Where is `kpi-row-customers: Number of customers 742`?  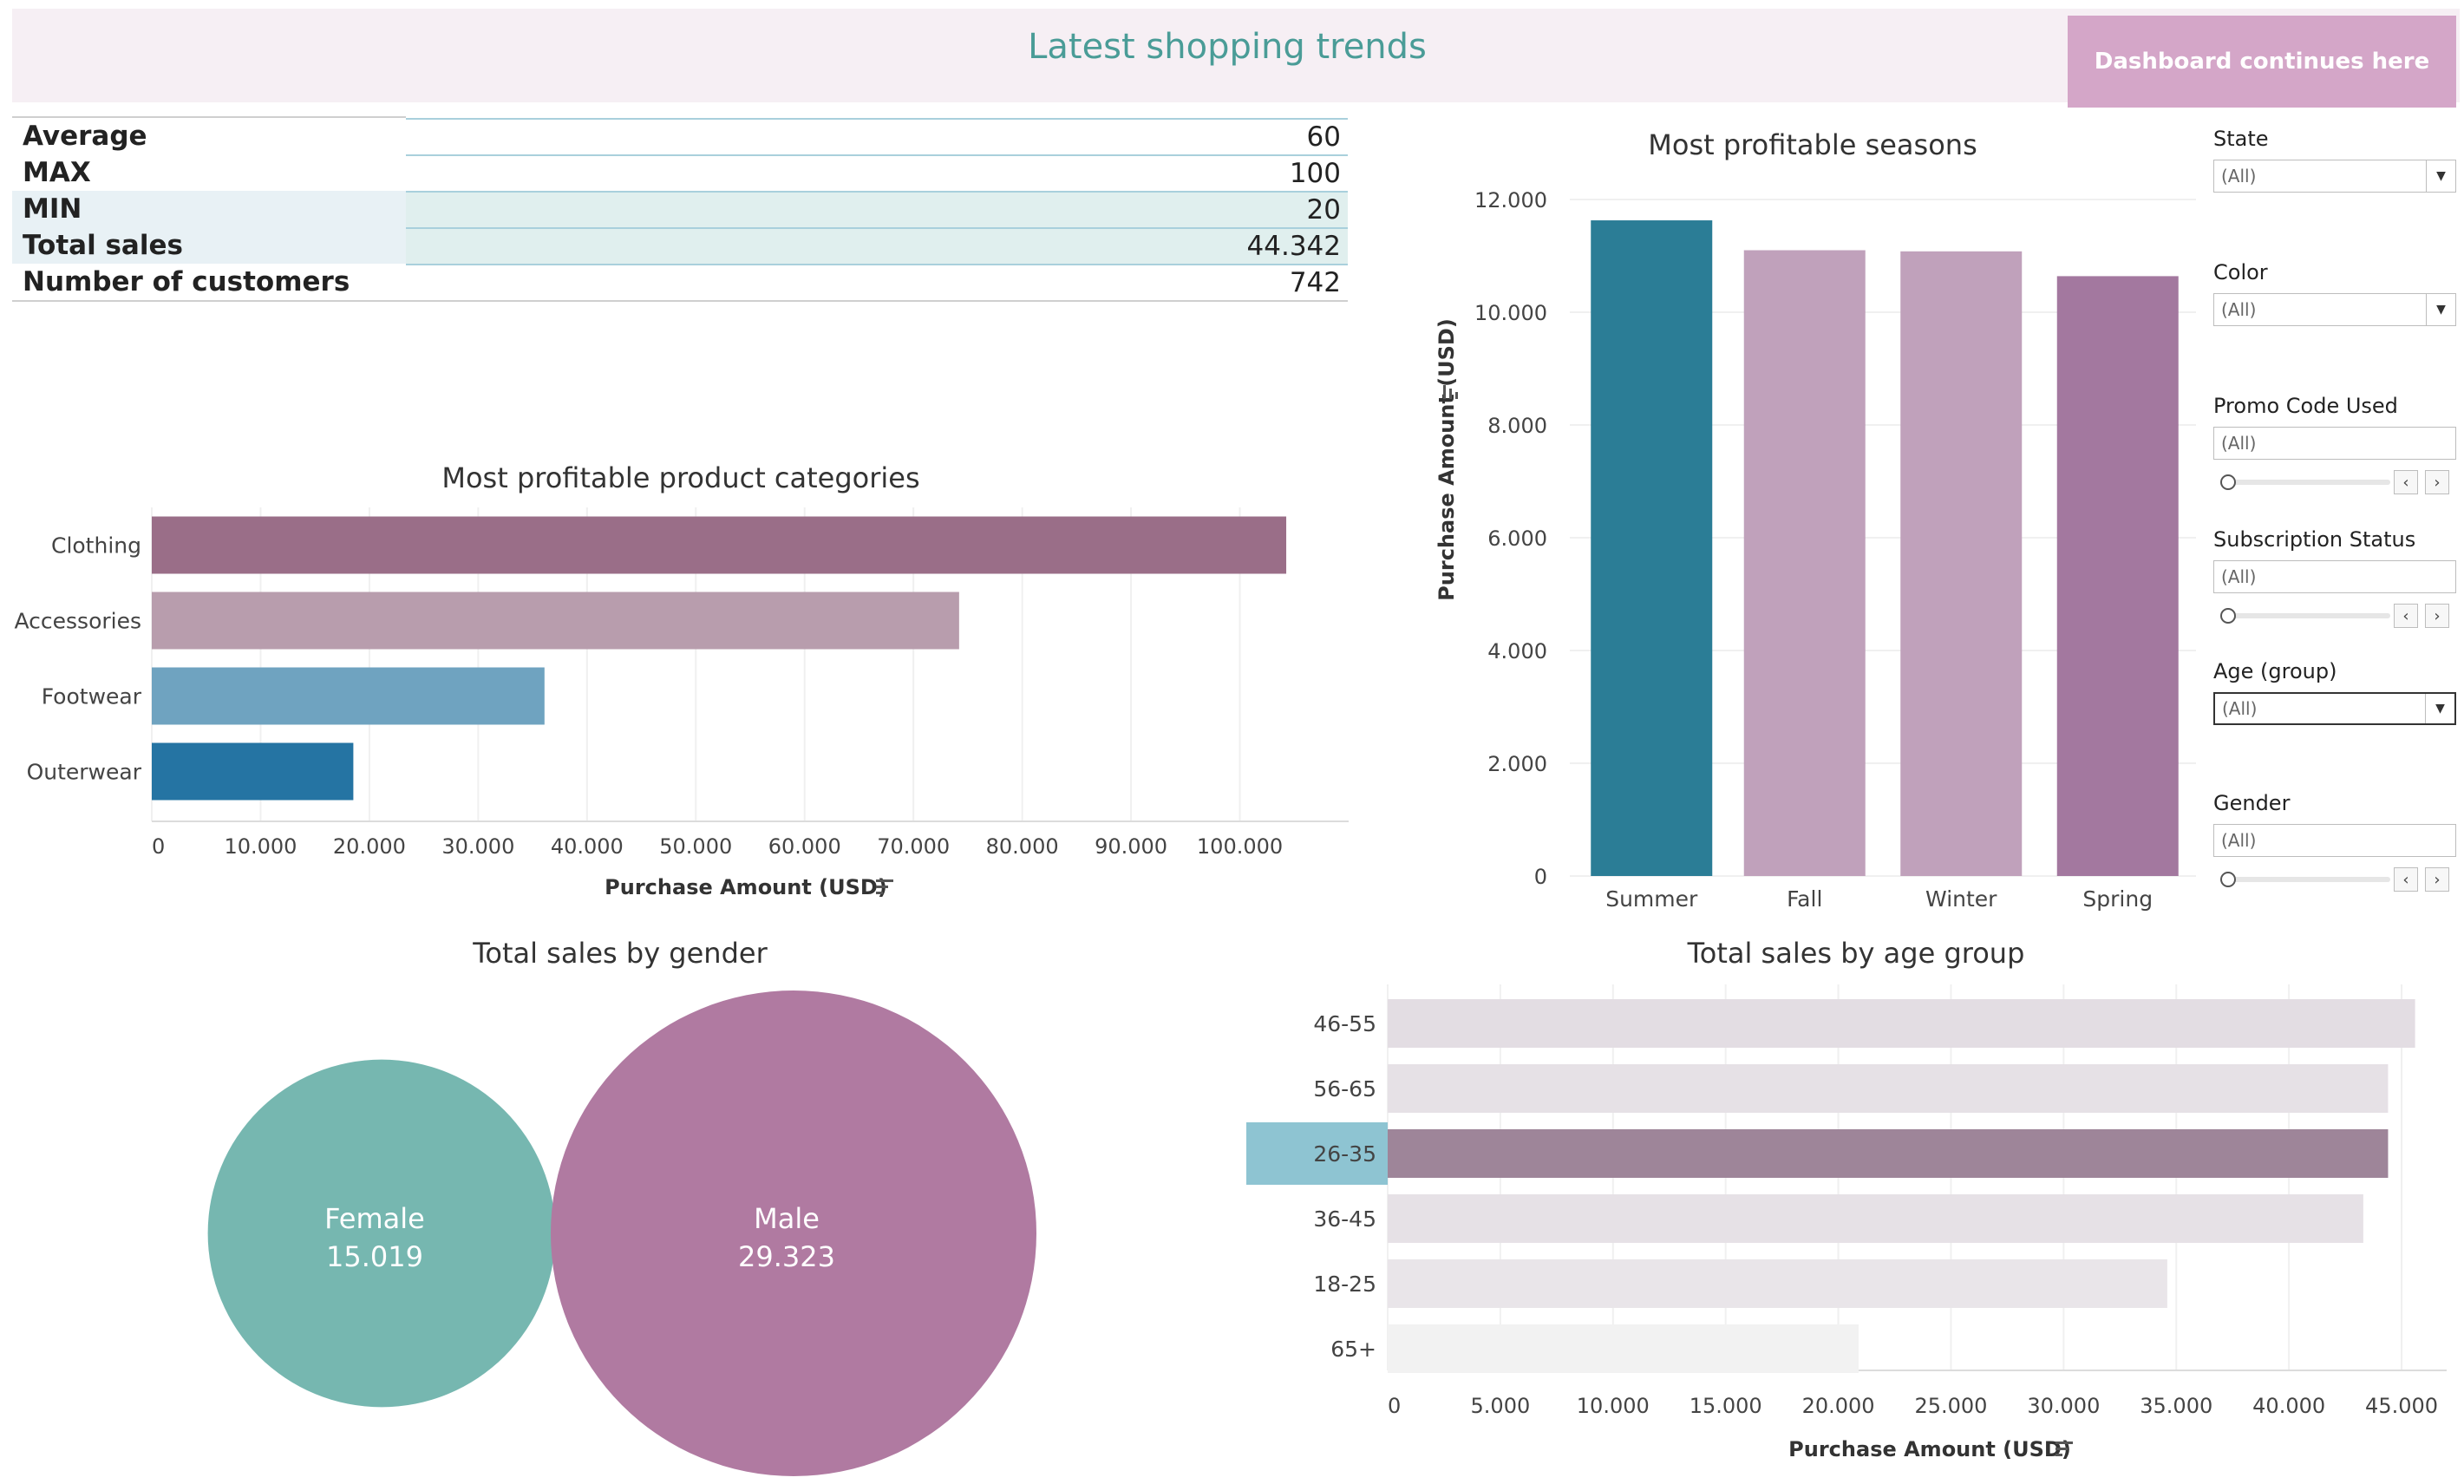 kpi-row-customers: Number of customers 742 is located at coordinates (680, 282).